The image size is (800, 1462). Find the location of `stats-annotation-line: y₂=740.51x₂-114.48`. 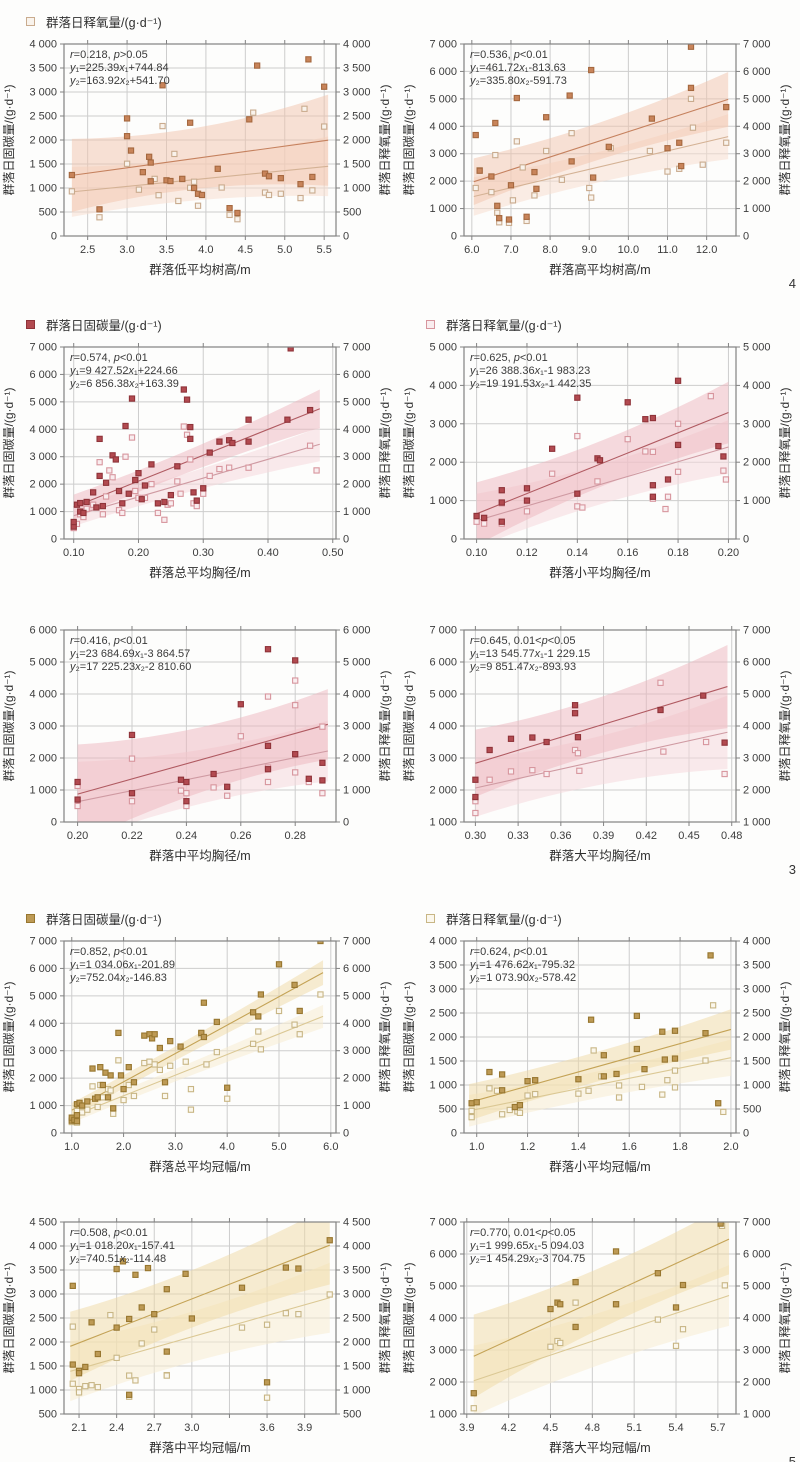

stats-annotation-line: y₂=740.51x₂-114.48 is located at coordinates (117, 1259).